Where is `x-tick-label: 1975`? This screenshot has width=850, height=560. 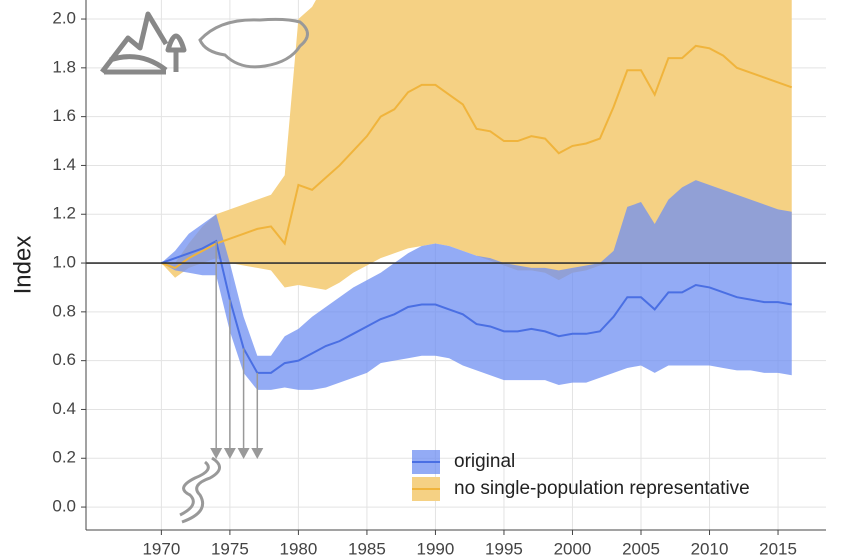
x-tick-label: 1975 is located at coordinates (230, 548).